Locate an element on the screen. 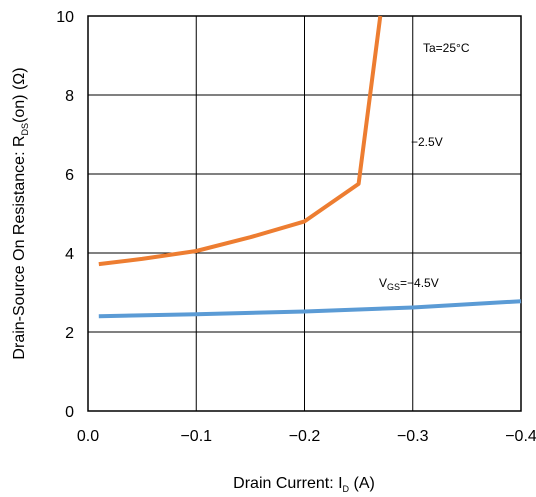  x-tick-label: 0.0 is located at coordinates (88, 436).